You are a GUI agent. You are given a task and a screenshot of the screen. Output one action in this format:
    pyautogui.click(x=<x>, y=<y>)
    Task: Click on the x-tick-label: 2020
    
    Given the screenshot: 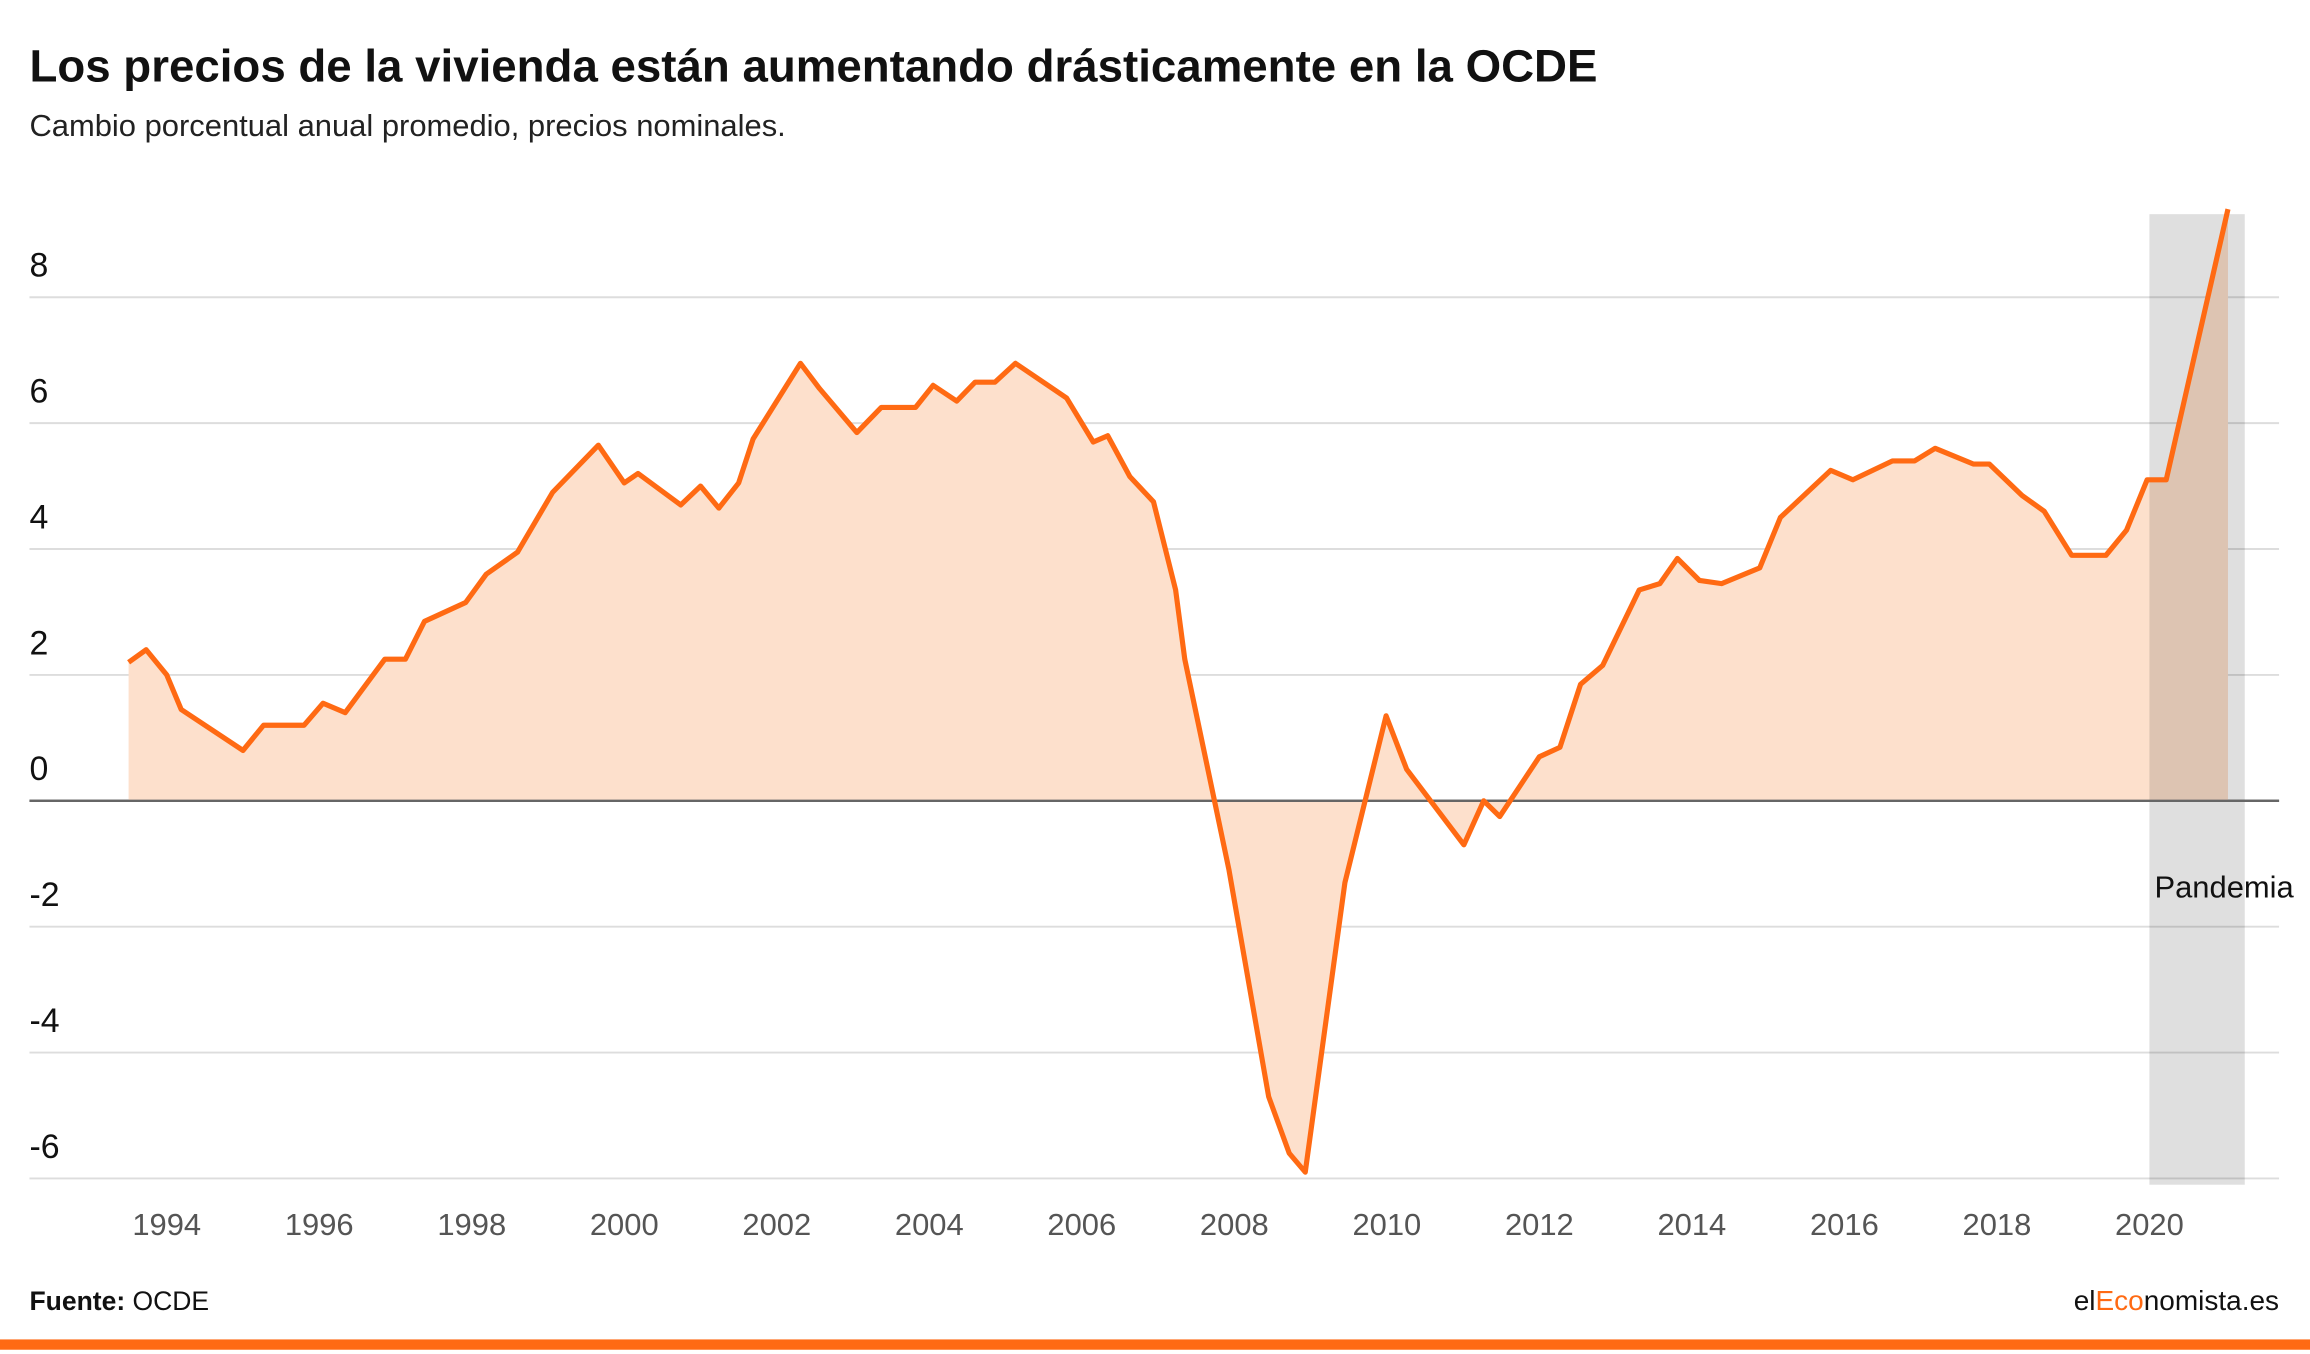 What is the action you would take?
    pyautogui.click(x=2149, y=1224)
    